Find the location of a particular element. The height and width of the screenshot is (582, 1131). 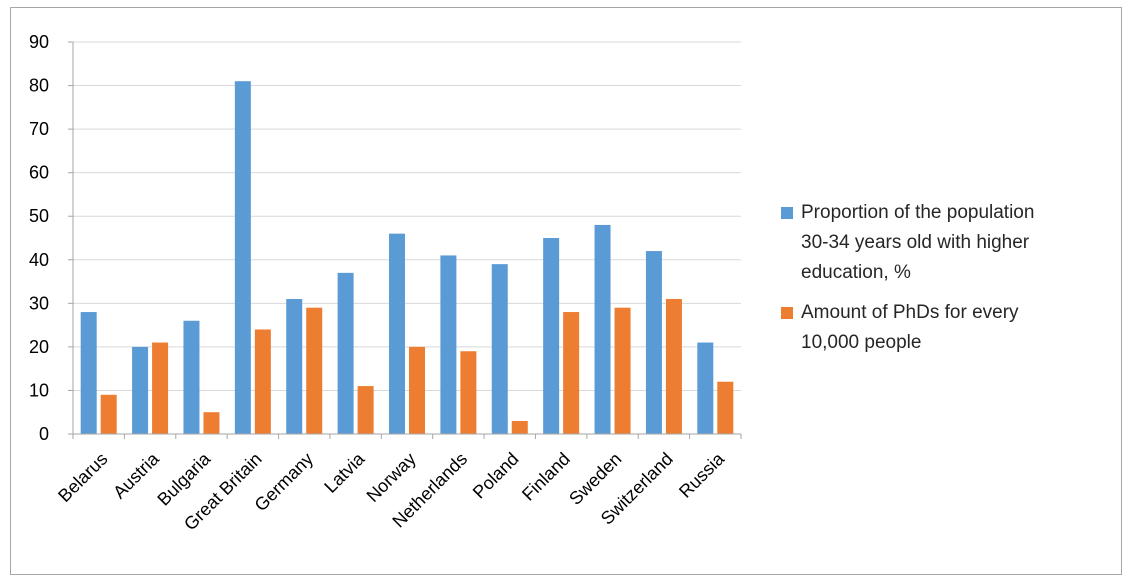

bar-higher-education-russia is located at coordinates (705, 388).